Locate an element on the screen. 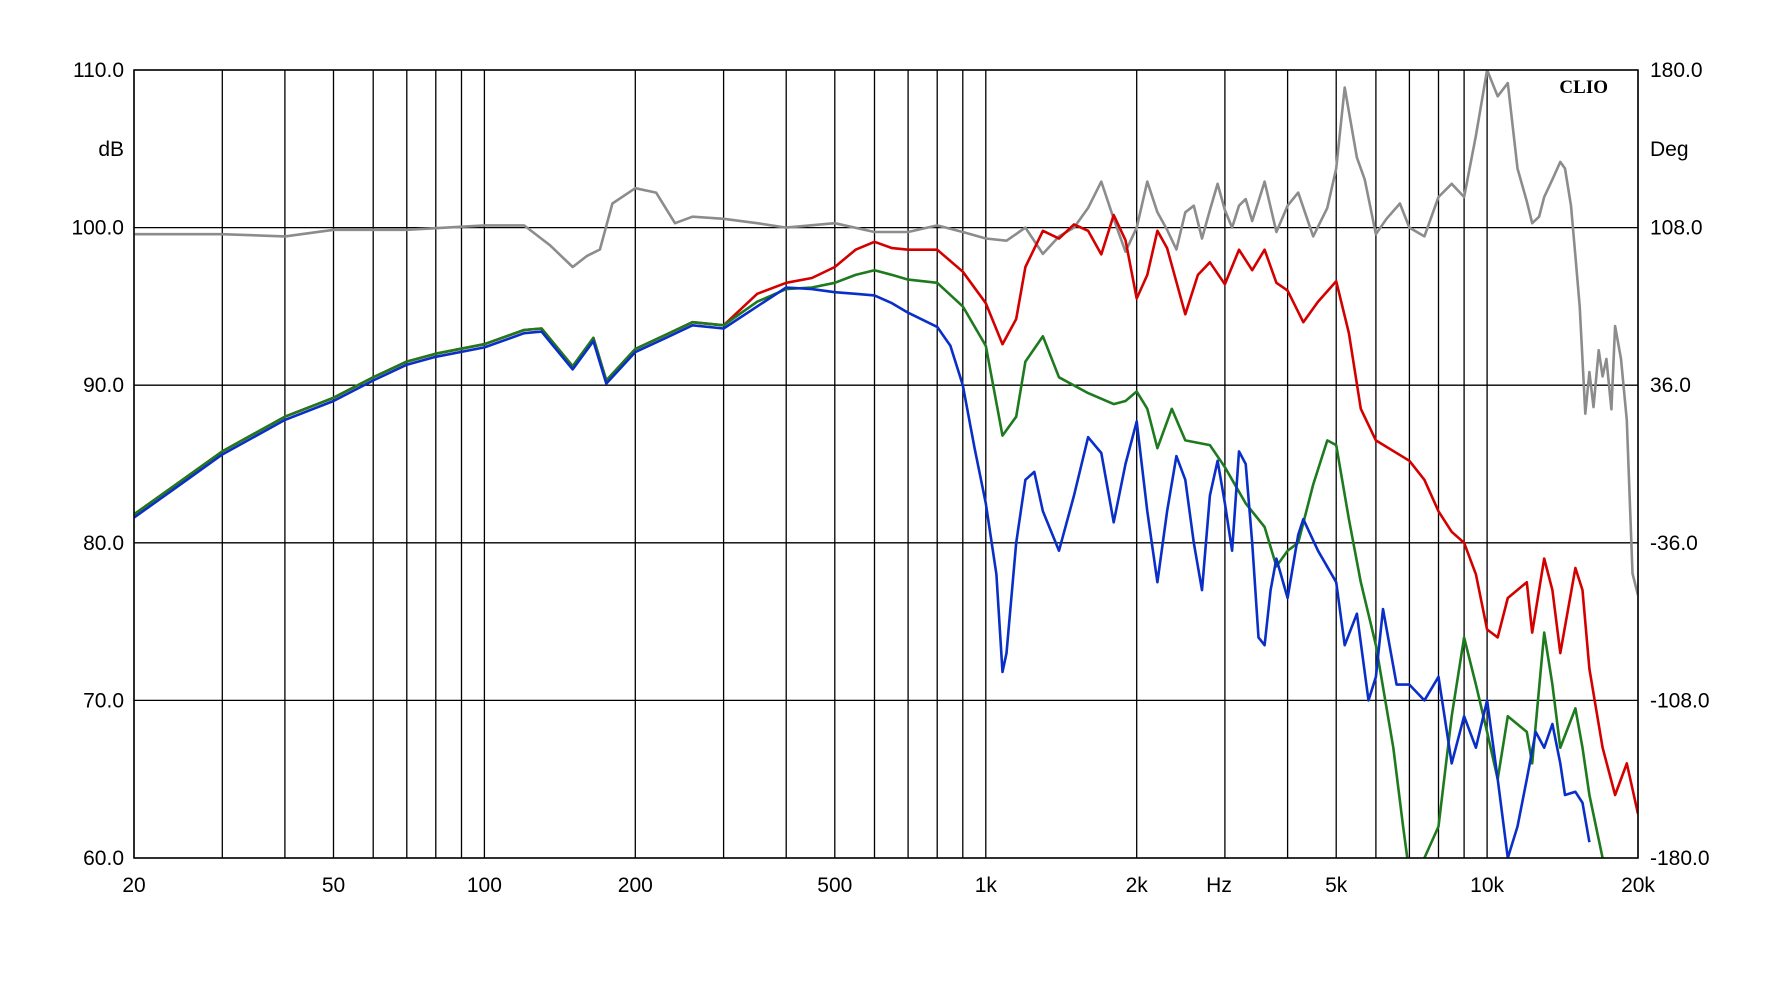  y-left-tick-label: 80.0 is located at coordinates (103, 543).